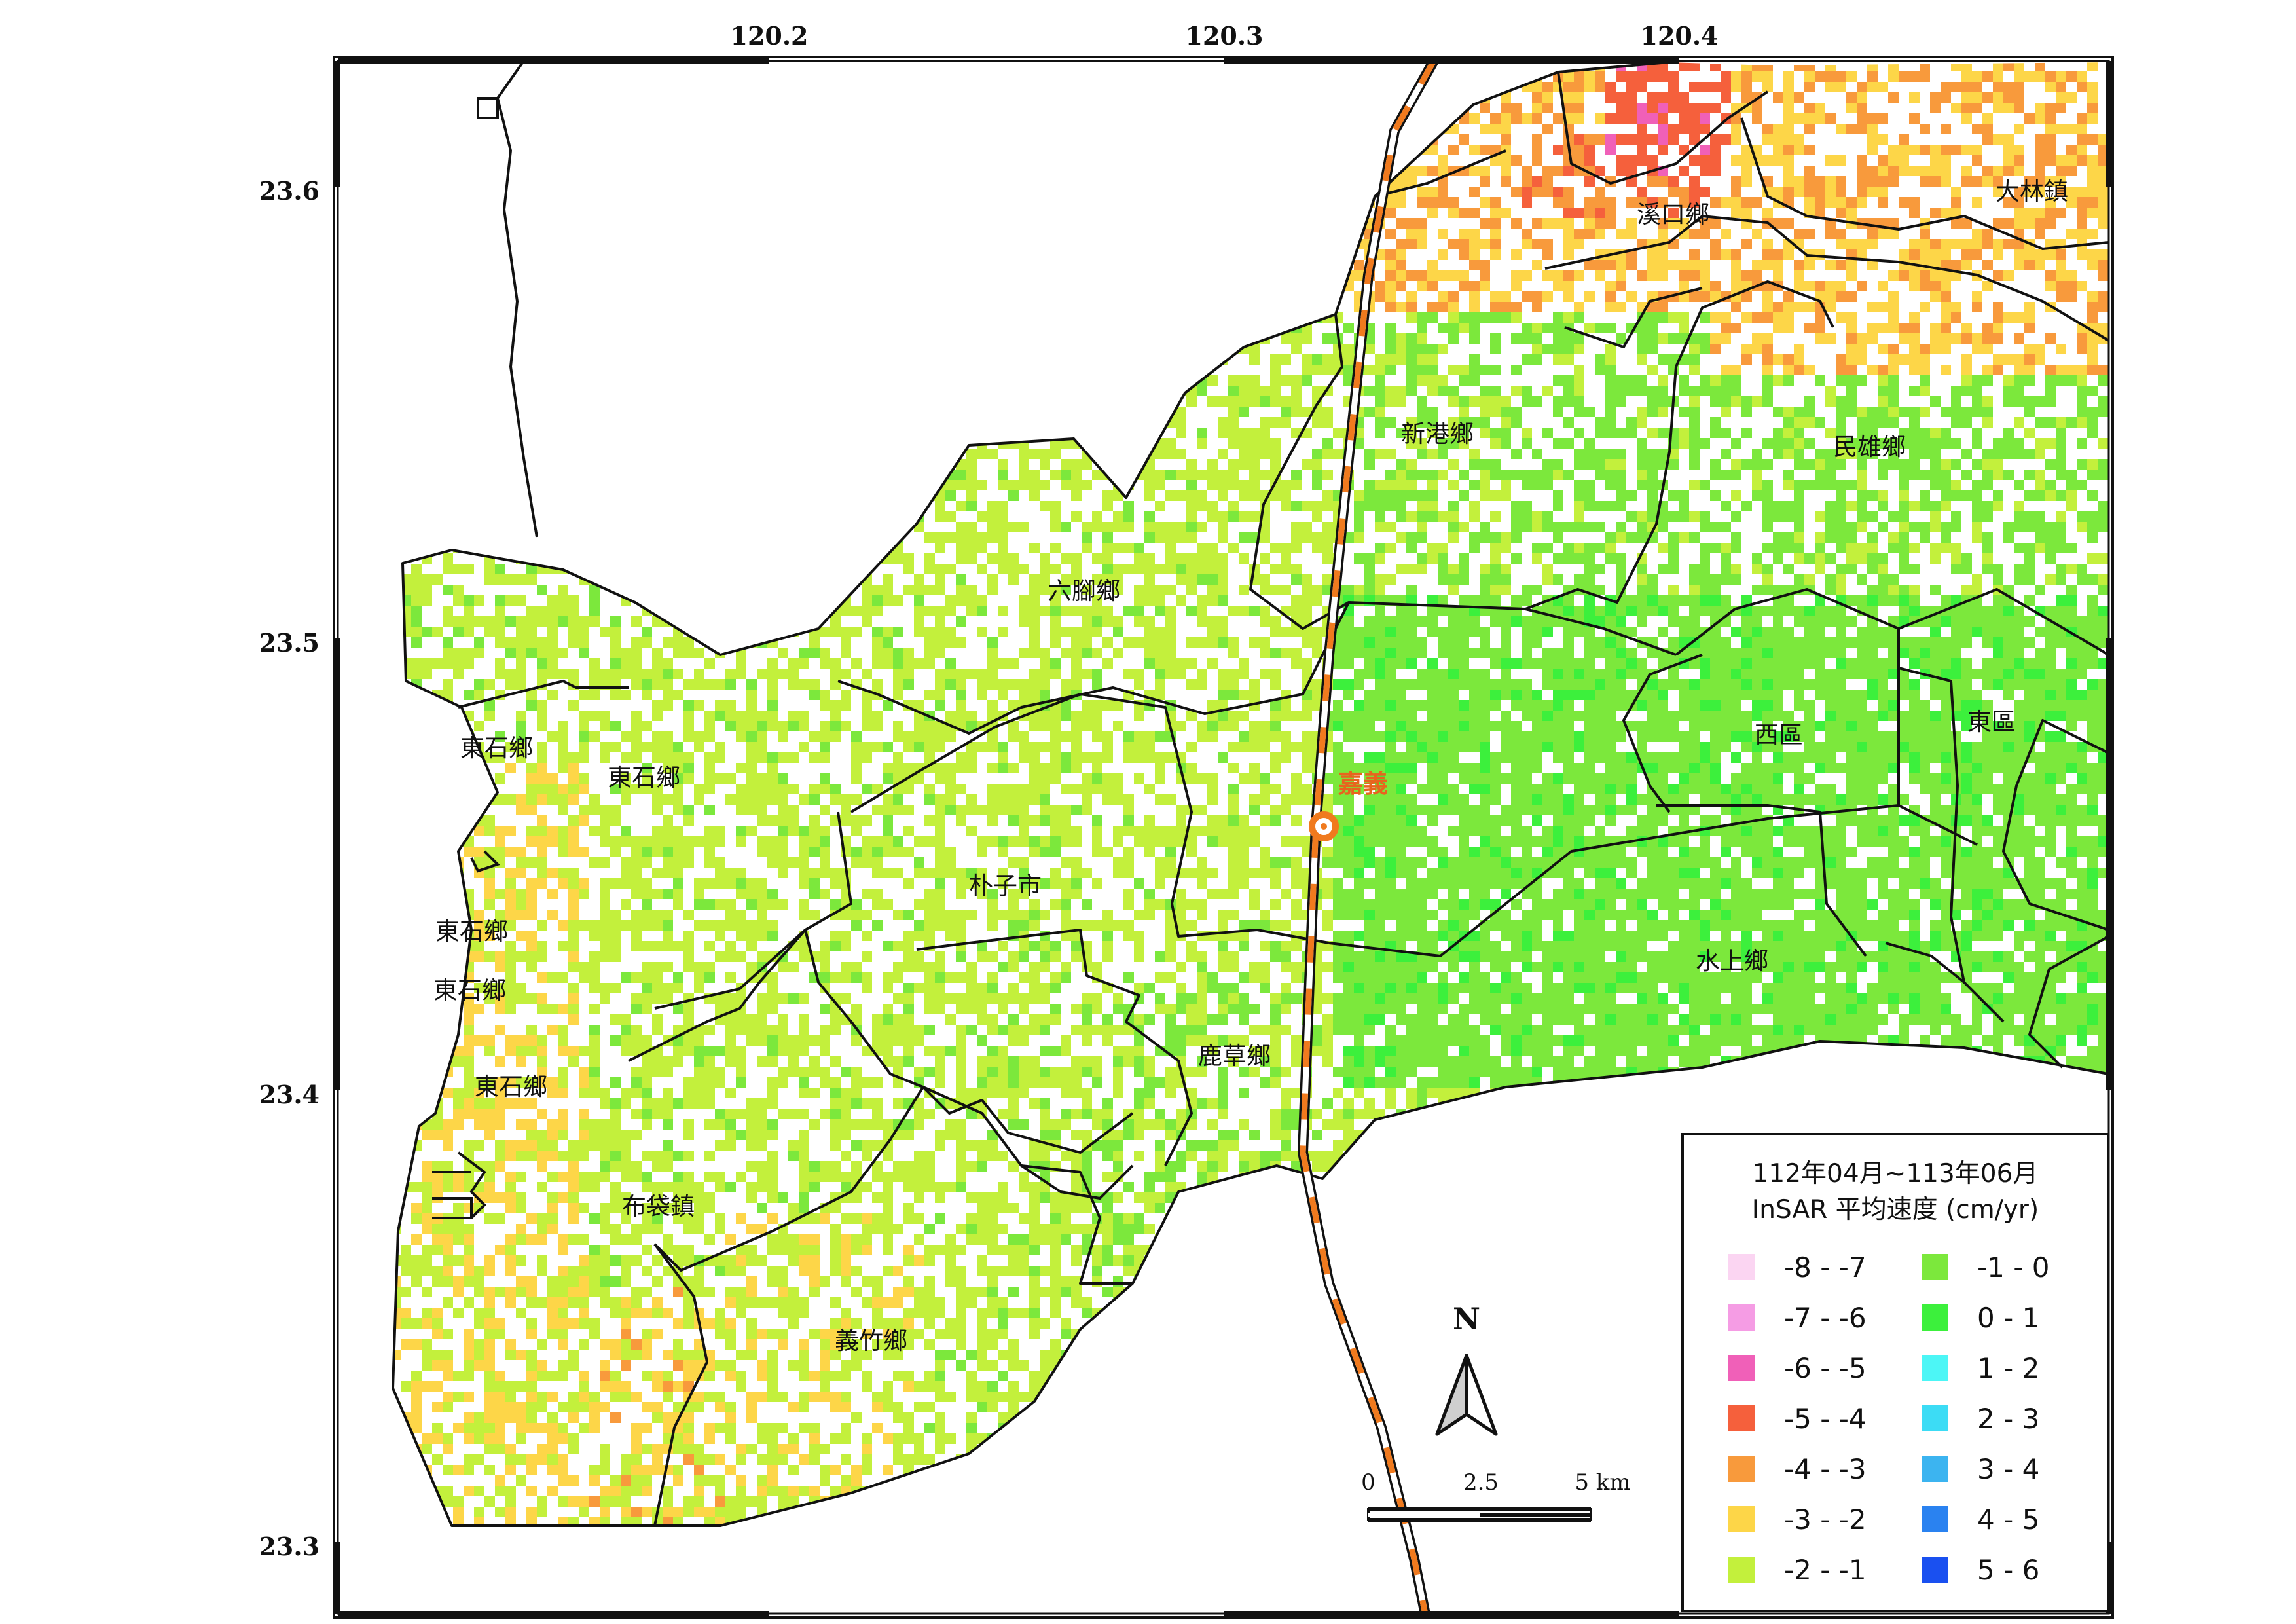 The image size is (2296, 1624). What do you see at coordinates (2008, 1570) in the screenshot?
I see `legend-label: 5 - 6` at bounding box center [2008, 1570].